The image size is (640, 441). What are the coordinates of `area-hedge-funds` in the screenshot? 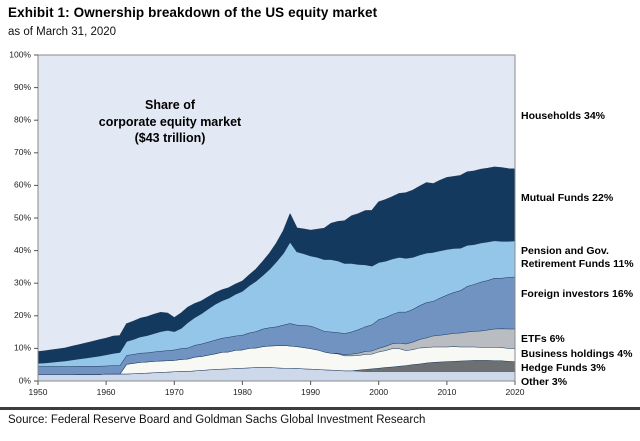 It's located at (276, 367).